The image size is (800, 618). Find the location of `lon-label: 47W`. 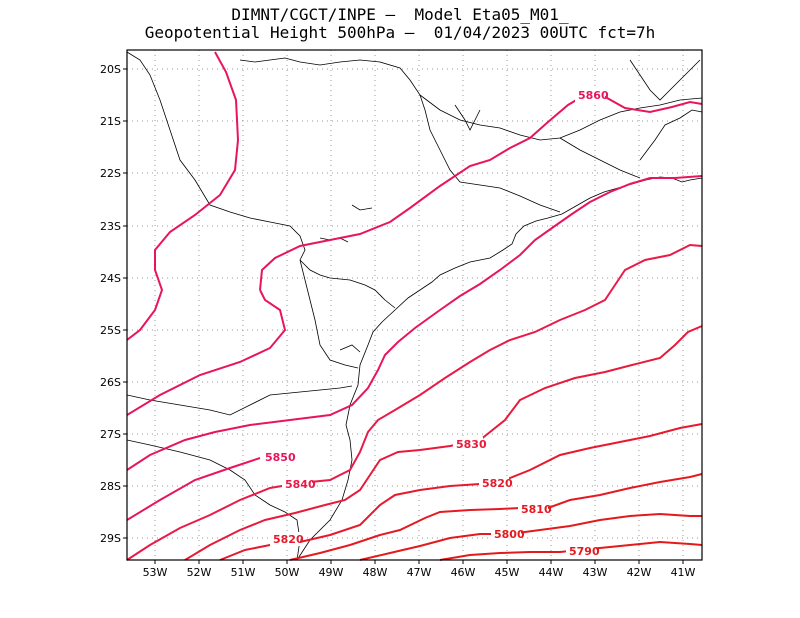

lon-label: 47W is located at coordinates (419, 572).